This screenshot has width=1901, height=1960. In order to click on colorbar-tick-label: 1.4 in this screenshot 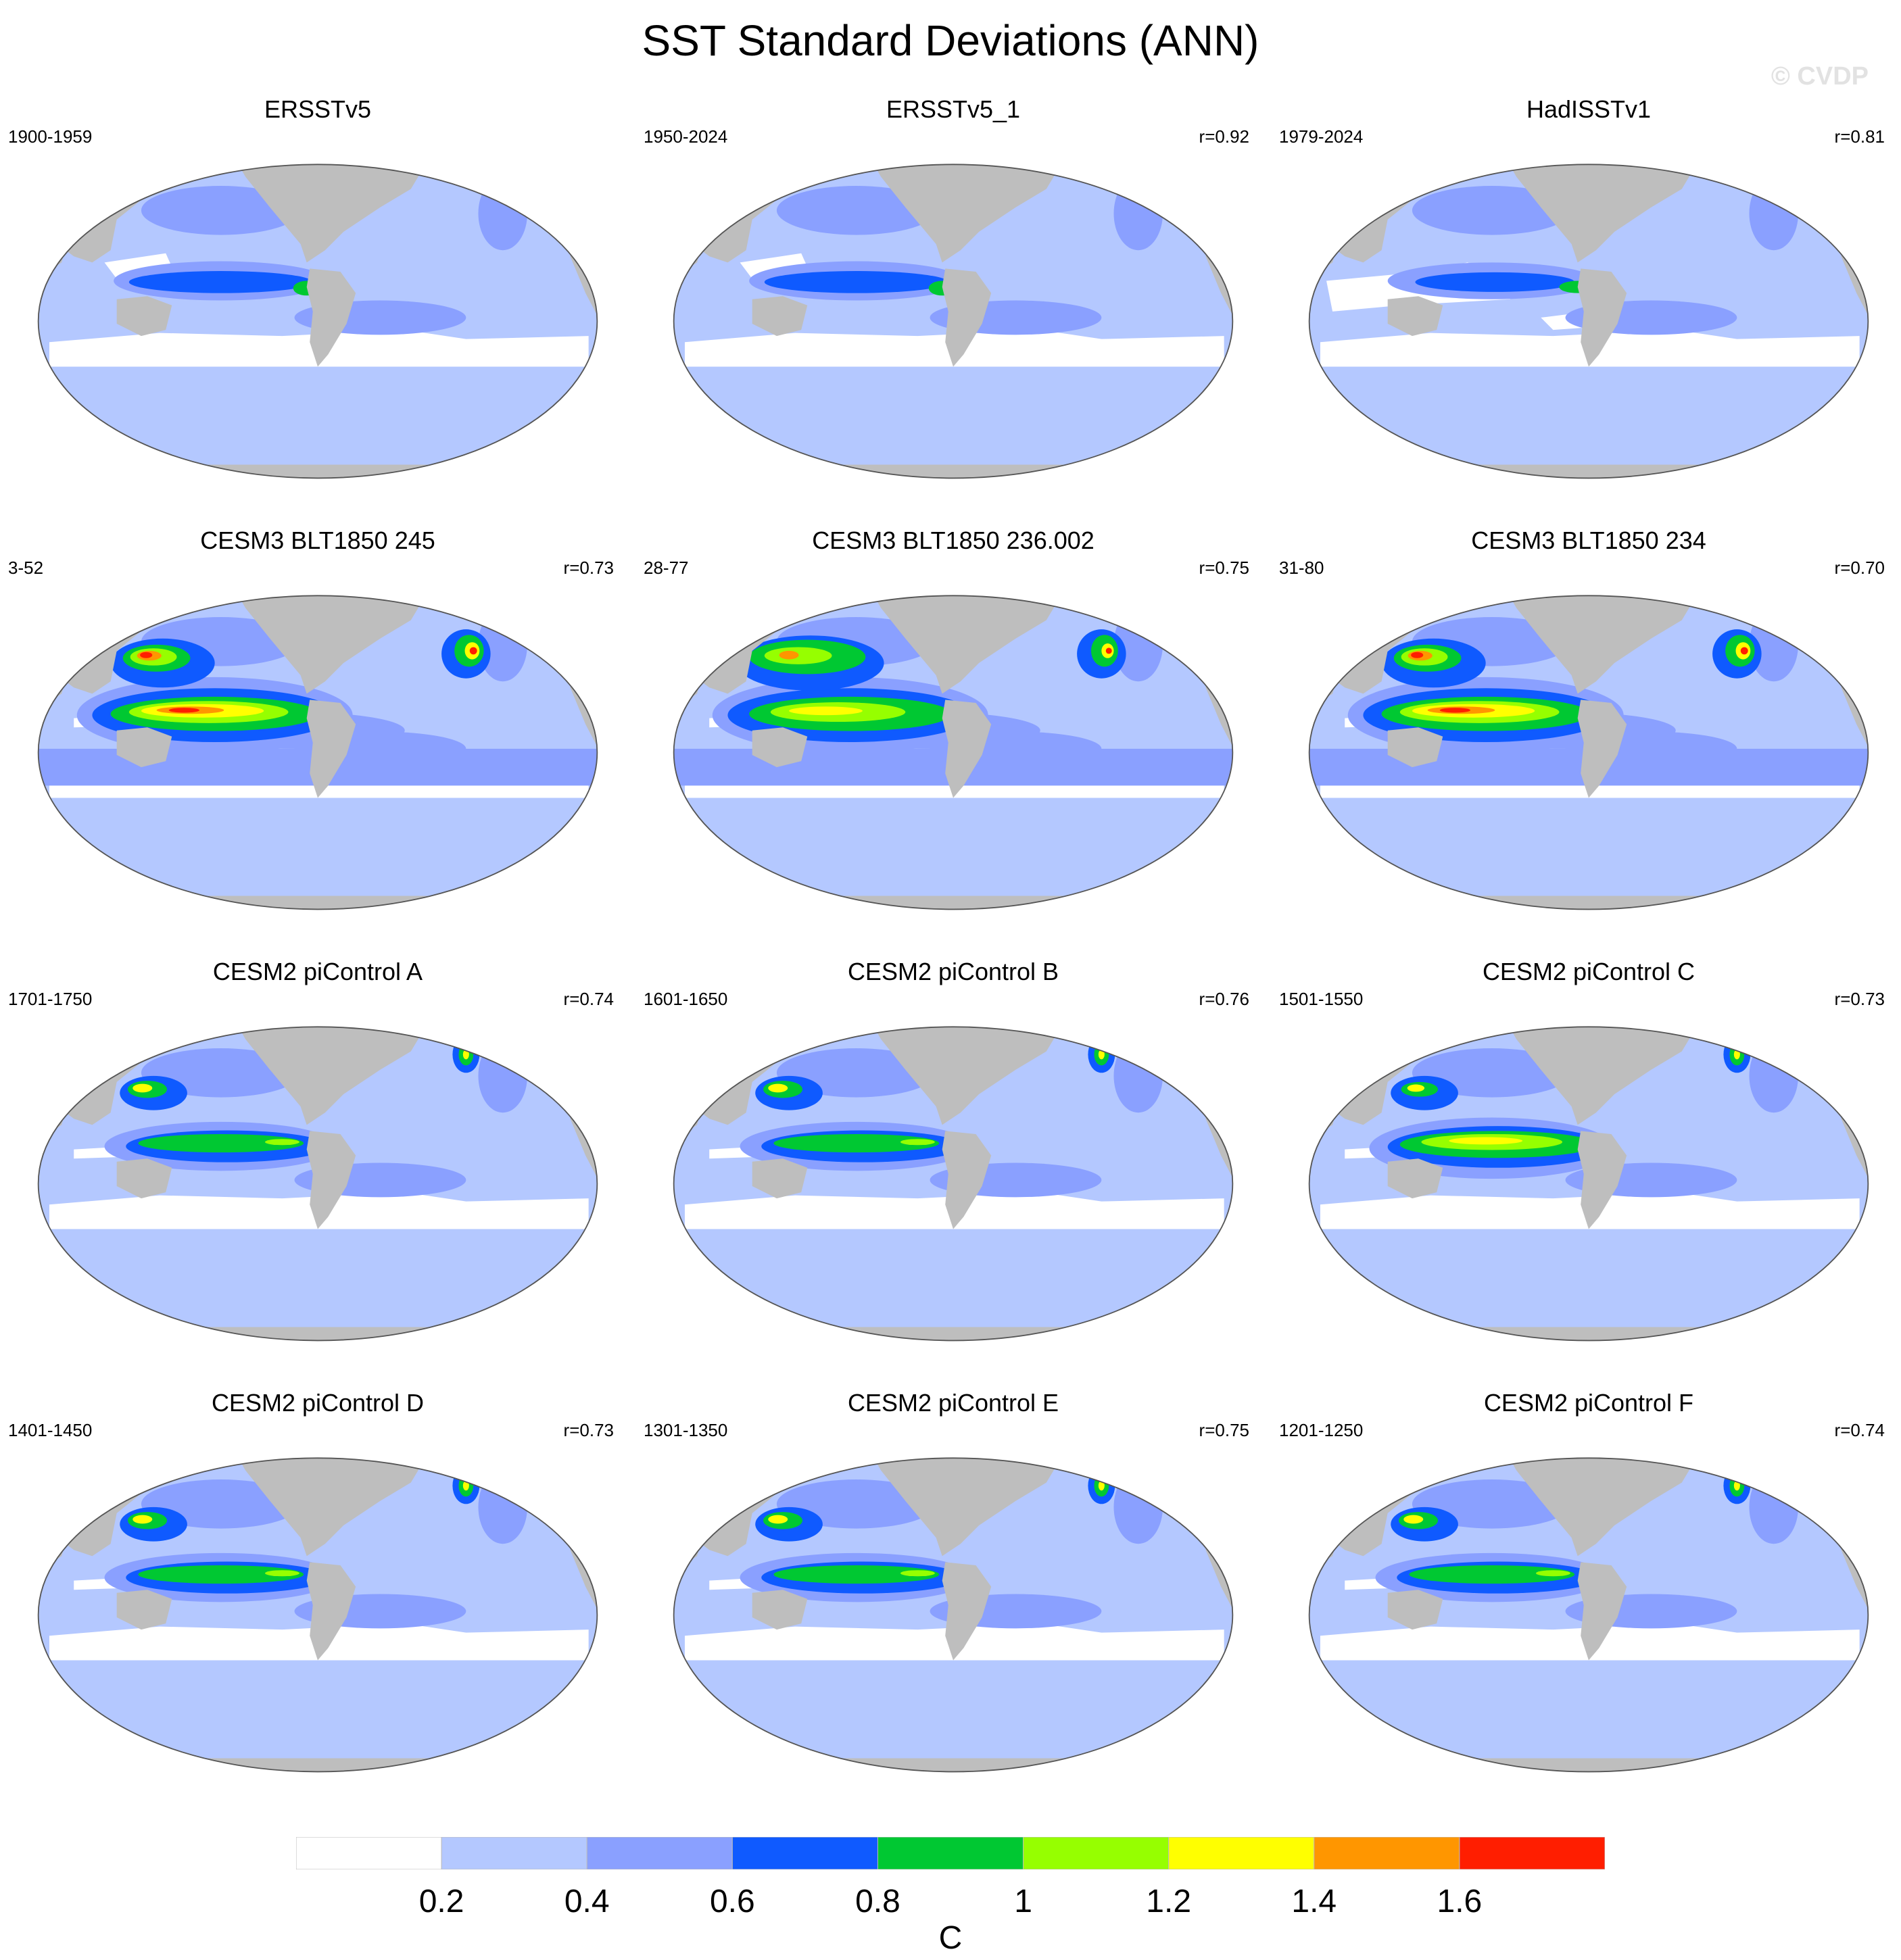, I will do `click(1314, 1901)`.